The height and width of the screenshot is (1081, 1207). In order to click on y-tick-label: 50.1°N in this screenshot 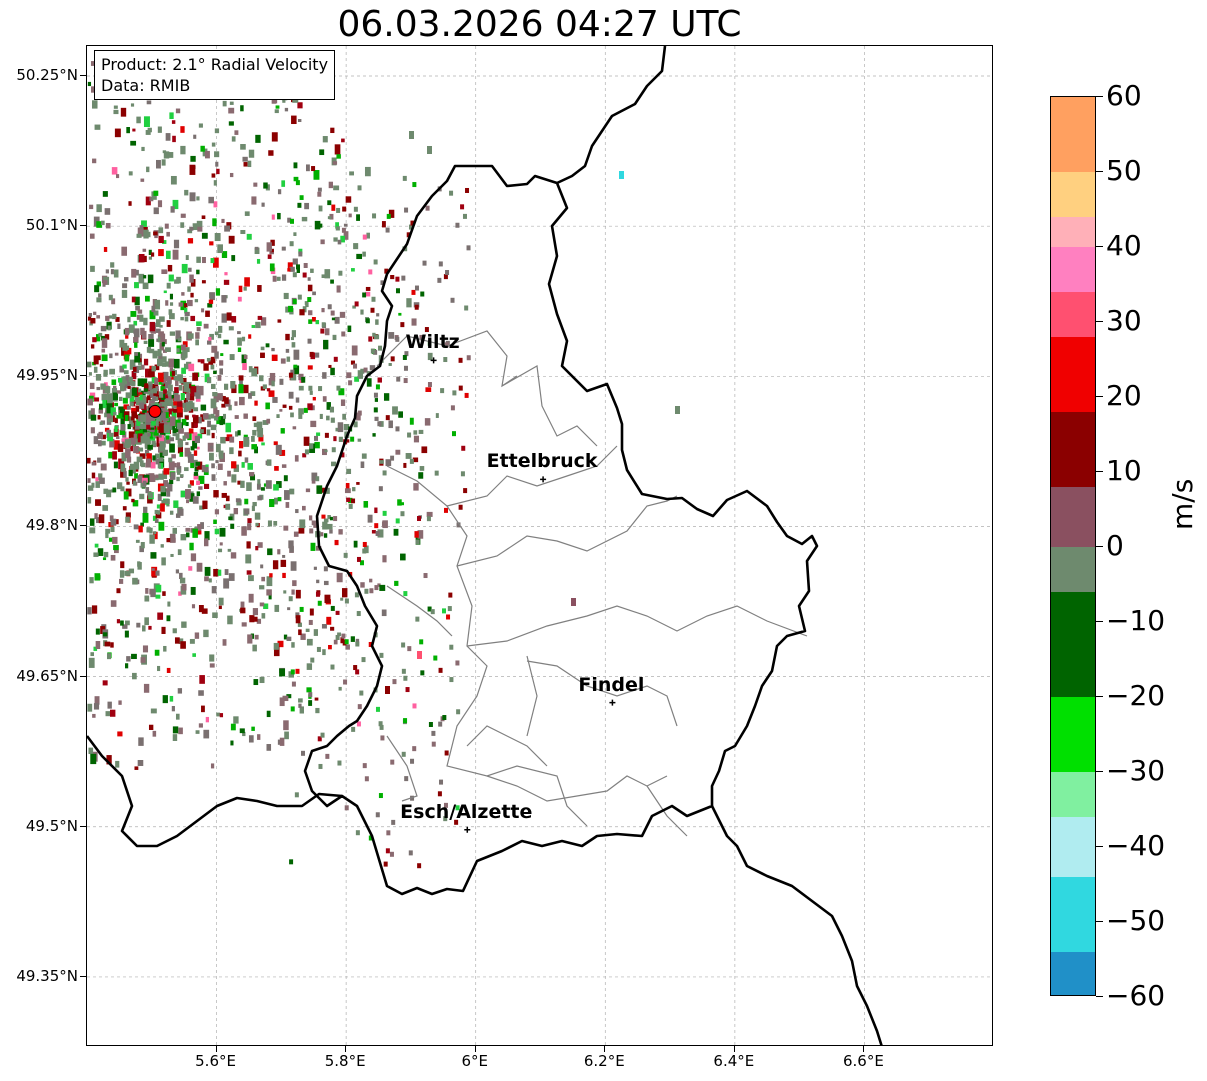, I will do `click(51, 225)`.